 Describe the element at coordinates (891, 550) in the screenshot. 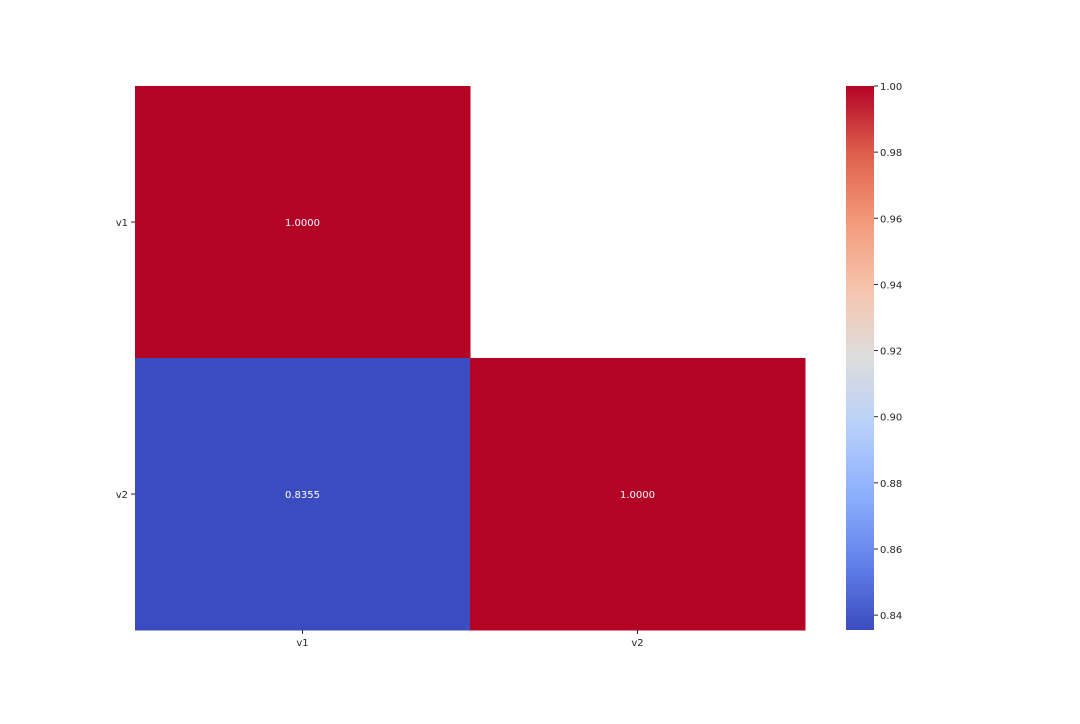

I see `colorbar-tick-label-0.86: 0.86` at that location.